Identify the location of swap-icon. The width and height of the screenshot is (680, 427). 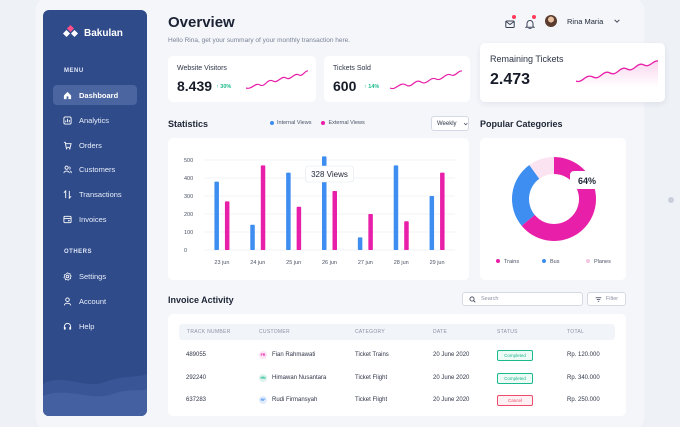
(67, 194).